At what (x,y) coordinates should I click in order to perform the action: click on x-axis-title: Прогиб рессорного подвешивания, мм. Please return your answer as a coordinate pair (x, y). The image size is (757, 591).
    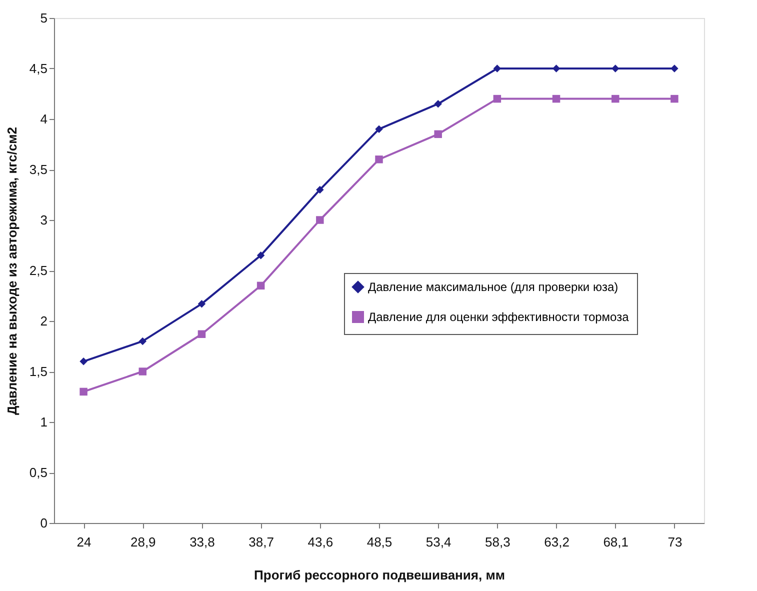
    Looking at the image, I should click on (379, 575).